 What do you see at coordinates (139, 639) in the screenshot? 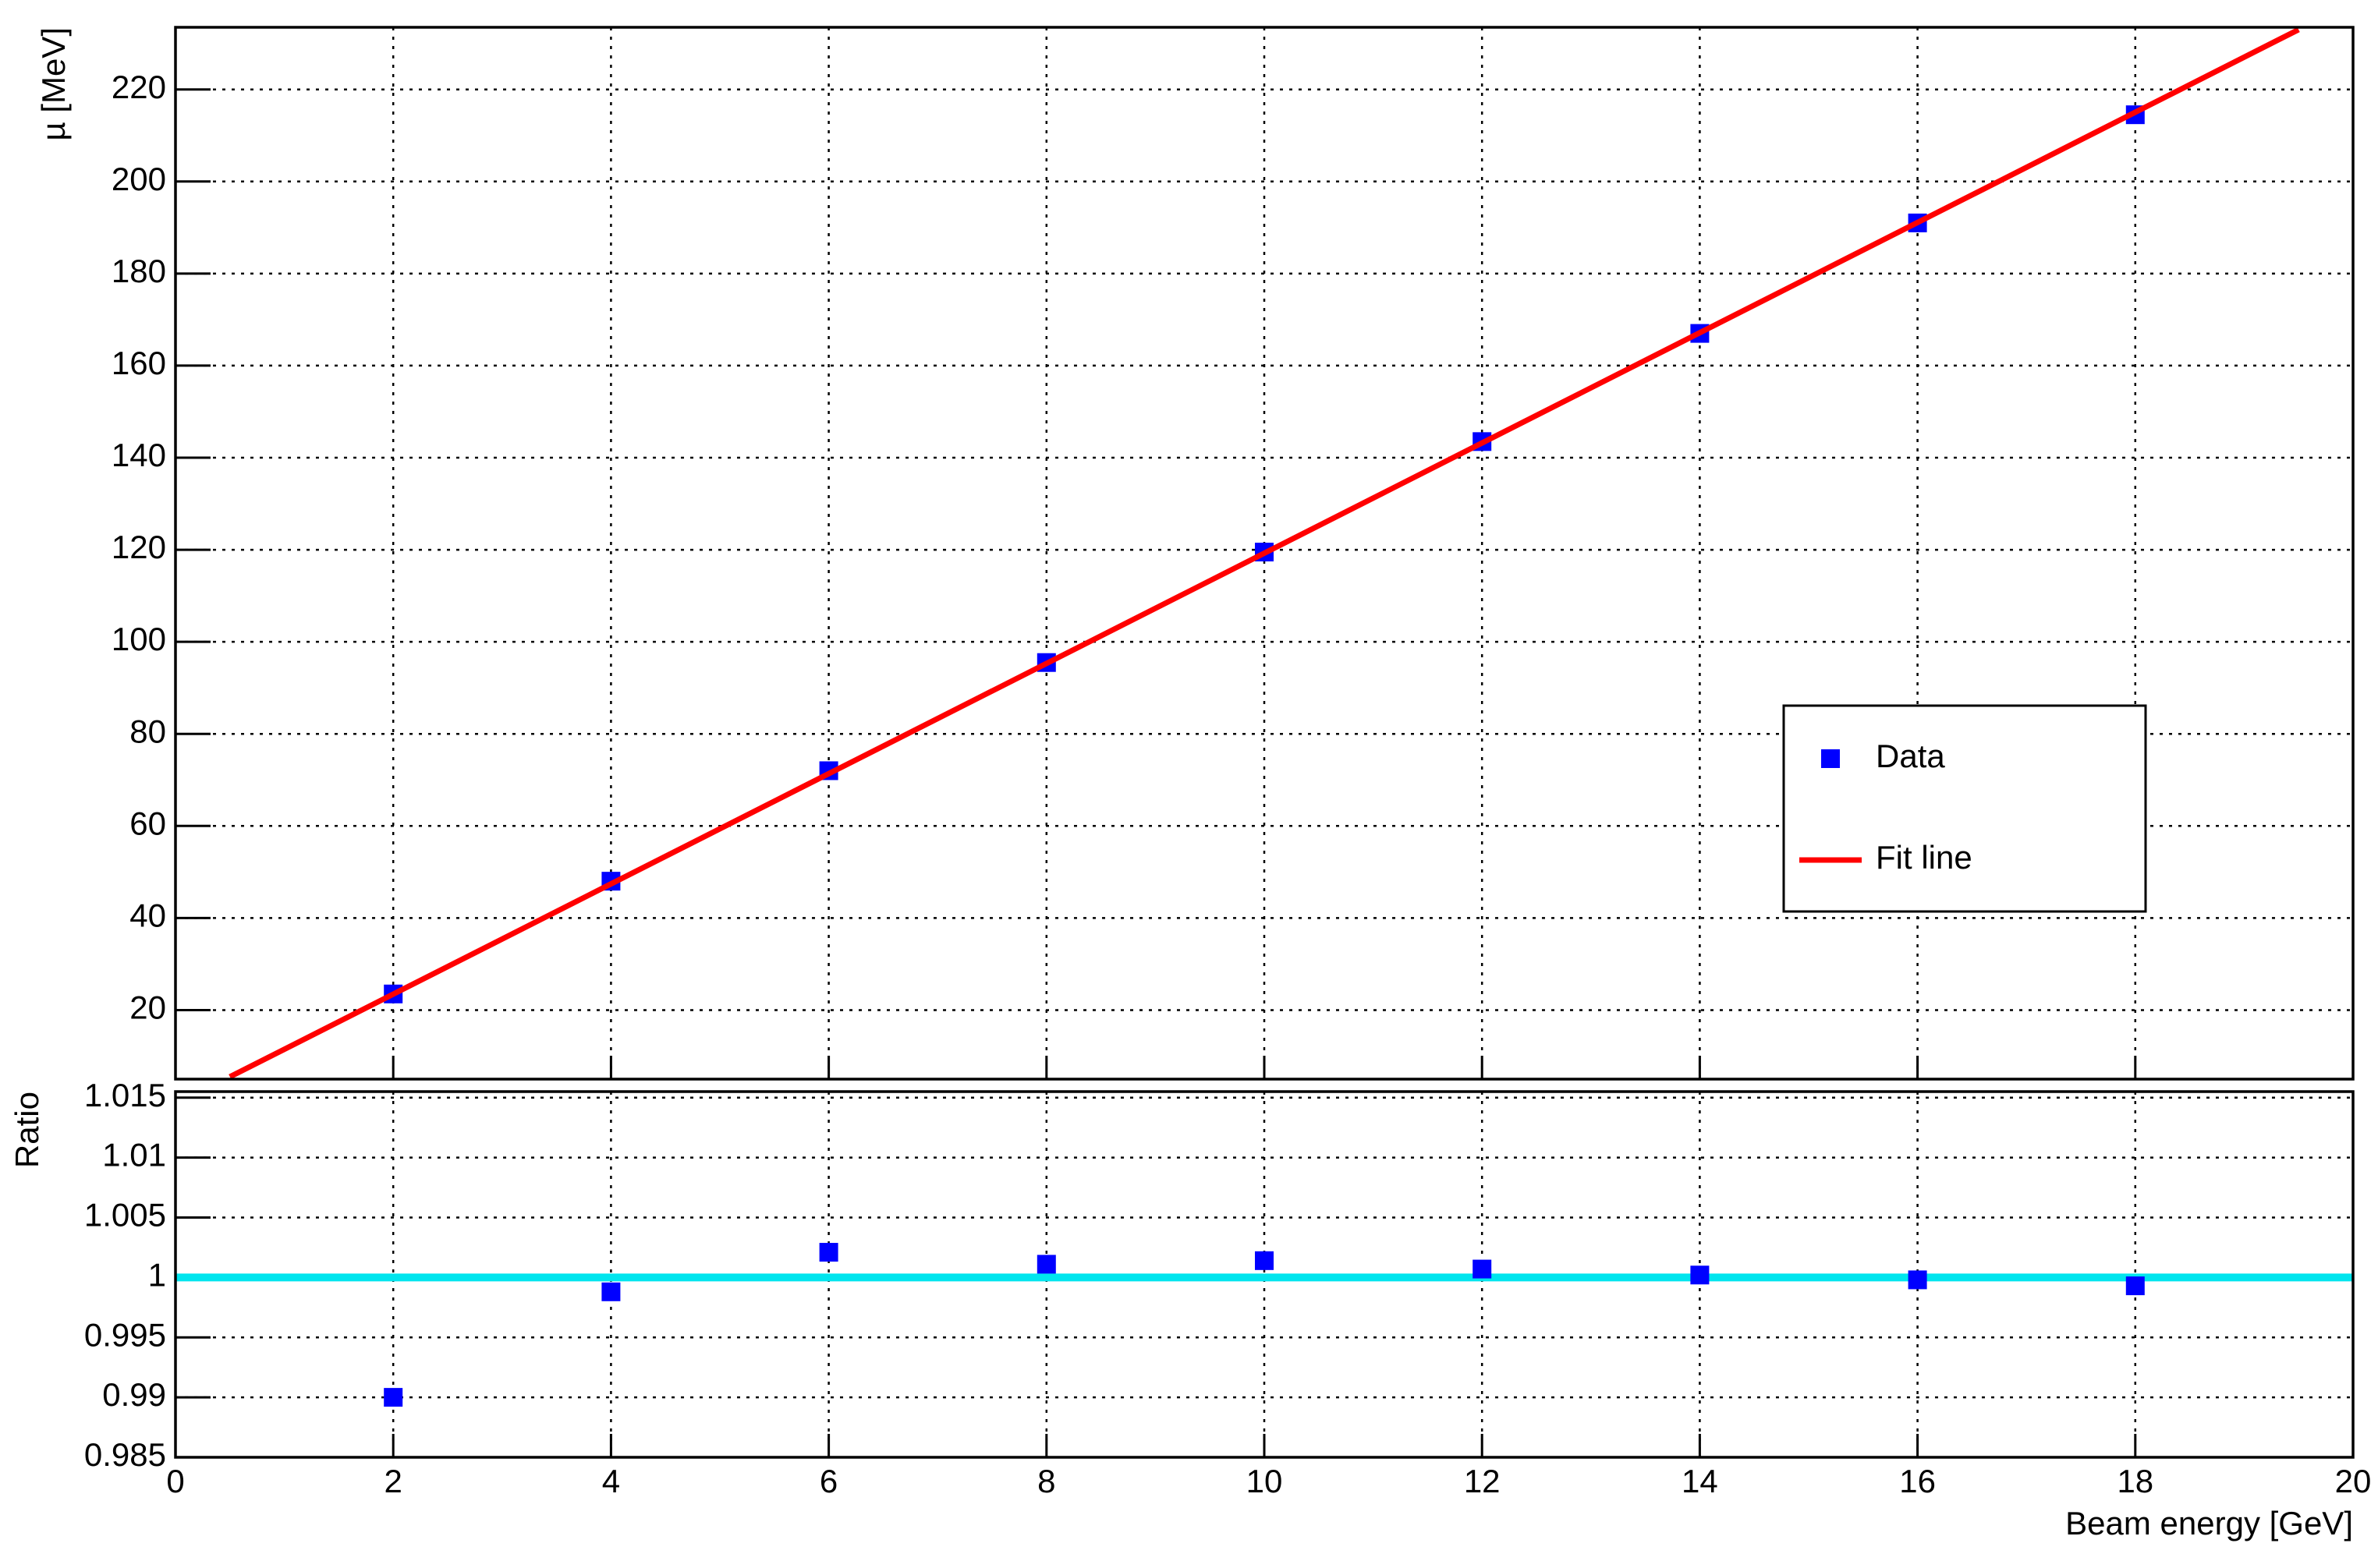
I see `y-tick-label: 100` at bounding box center [139, 639].